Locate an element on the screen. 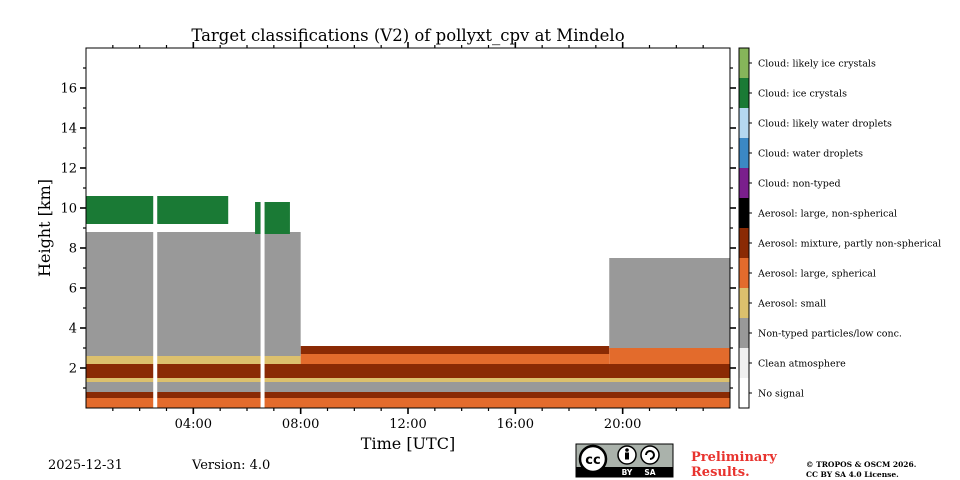 The width and height of the screenshot is (960, 480). x-tick-label: 04:00 is located at coordinates (193, 424).